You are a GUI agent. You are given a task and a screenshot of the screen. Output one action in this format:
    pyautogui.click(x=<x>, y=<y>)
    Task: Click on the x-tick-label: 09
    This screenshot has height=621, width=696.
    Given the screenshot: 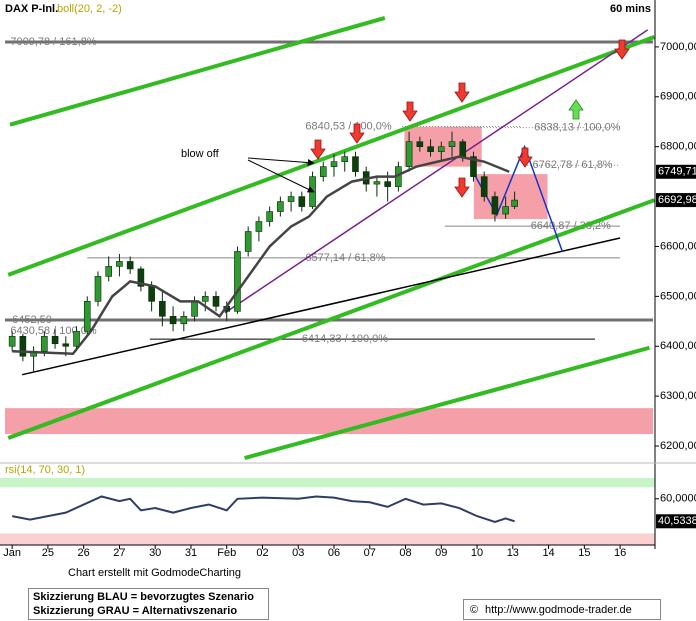 What is the action you would take?
    pyautogui.click(x=441, y=553)
    